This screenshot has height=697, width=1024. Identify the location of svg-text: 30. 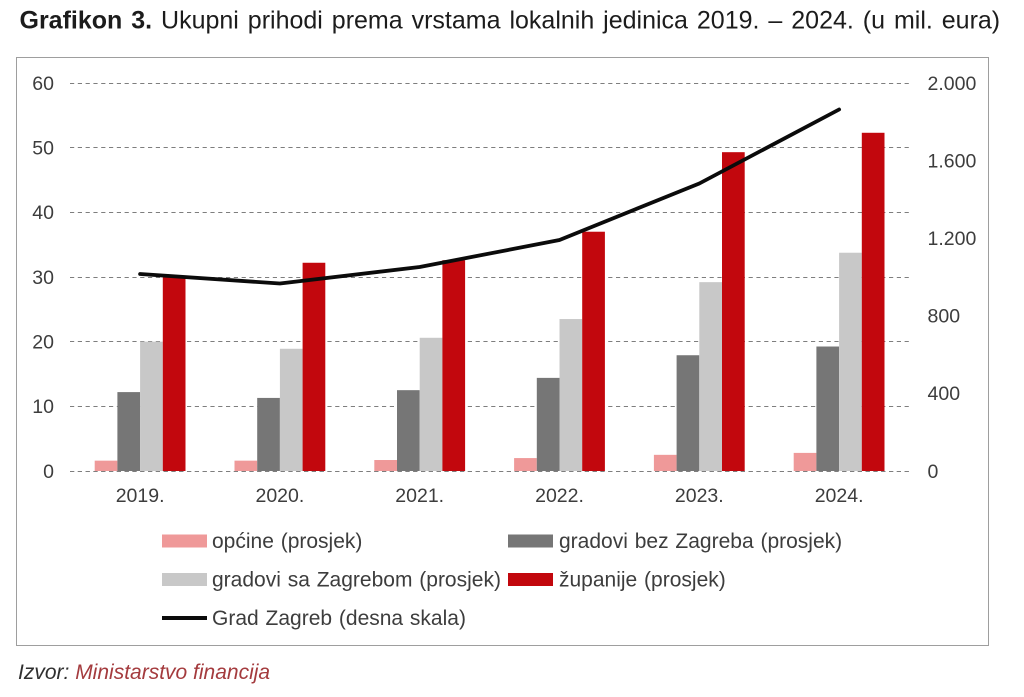
(43, 278).